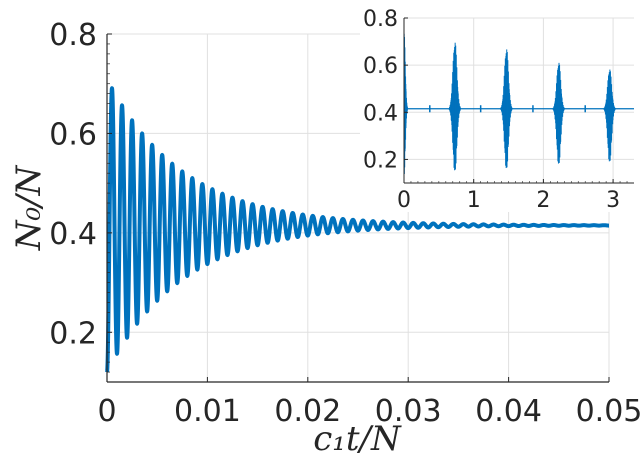  I want to click on inset-y-tick-label: 0.4, so click(380, 113).